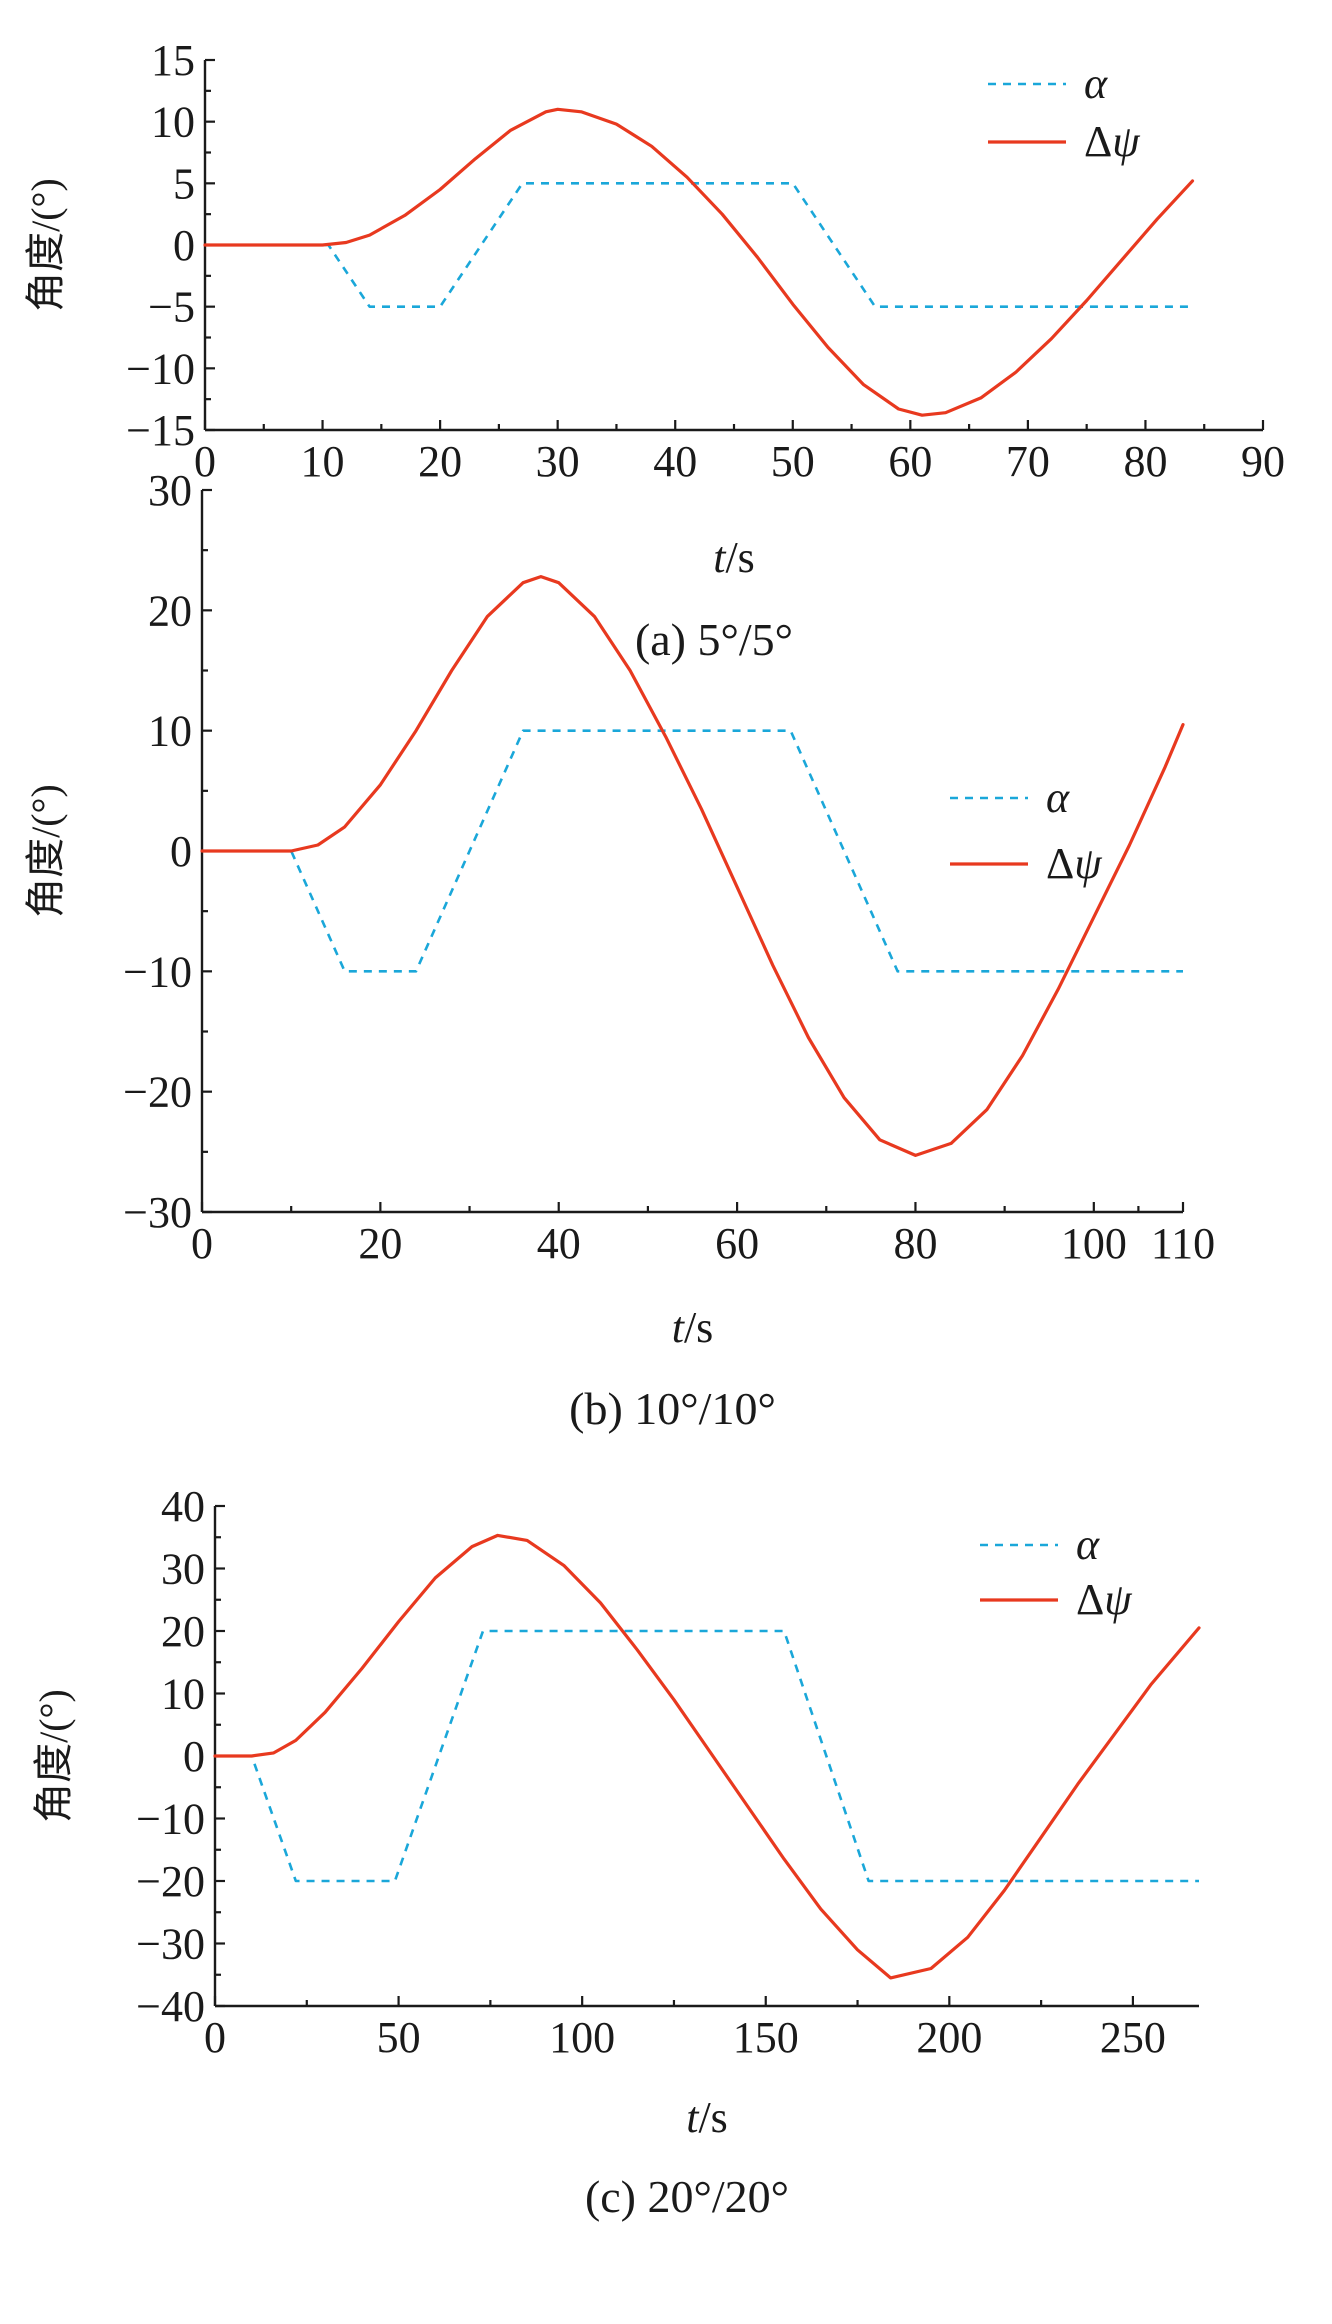 The height and width of the screenshot is (2324, 1332). Describe the element at coordinates (687, 2196) in the screenshot. I see `panel-caption: (c) 20°/20°` at that location.